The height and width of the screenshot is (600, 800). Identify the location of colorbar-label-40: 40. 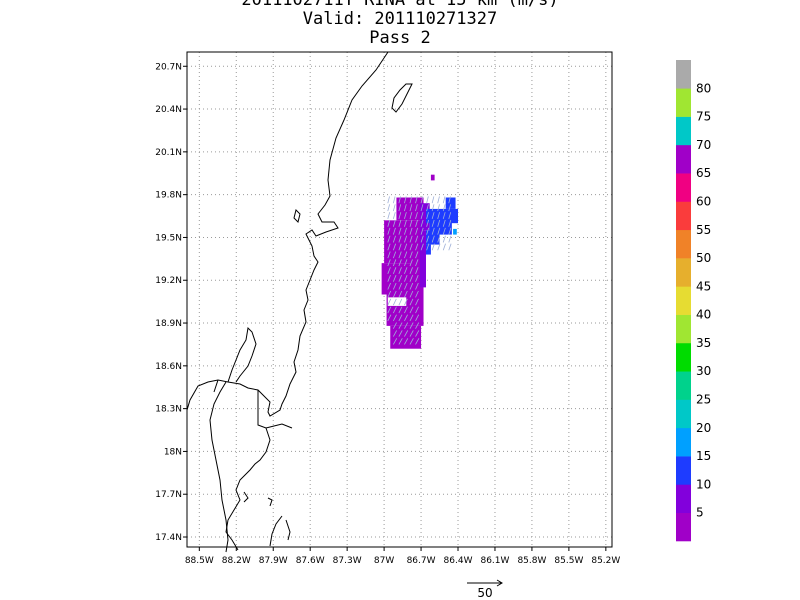
(703, 315).